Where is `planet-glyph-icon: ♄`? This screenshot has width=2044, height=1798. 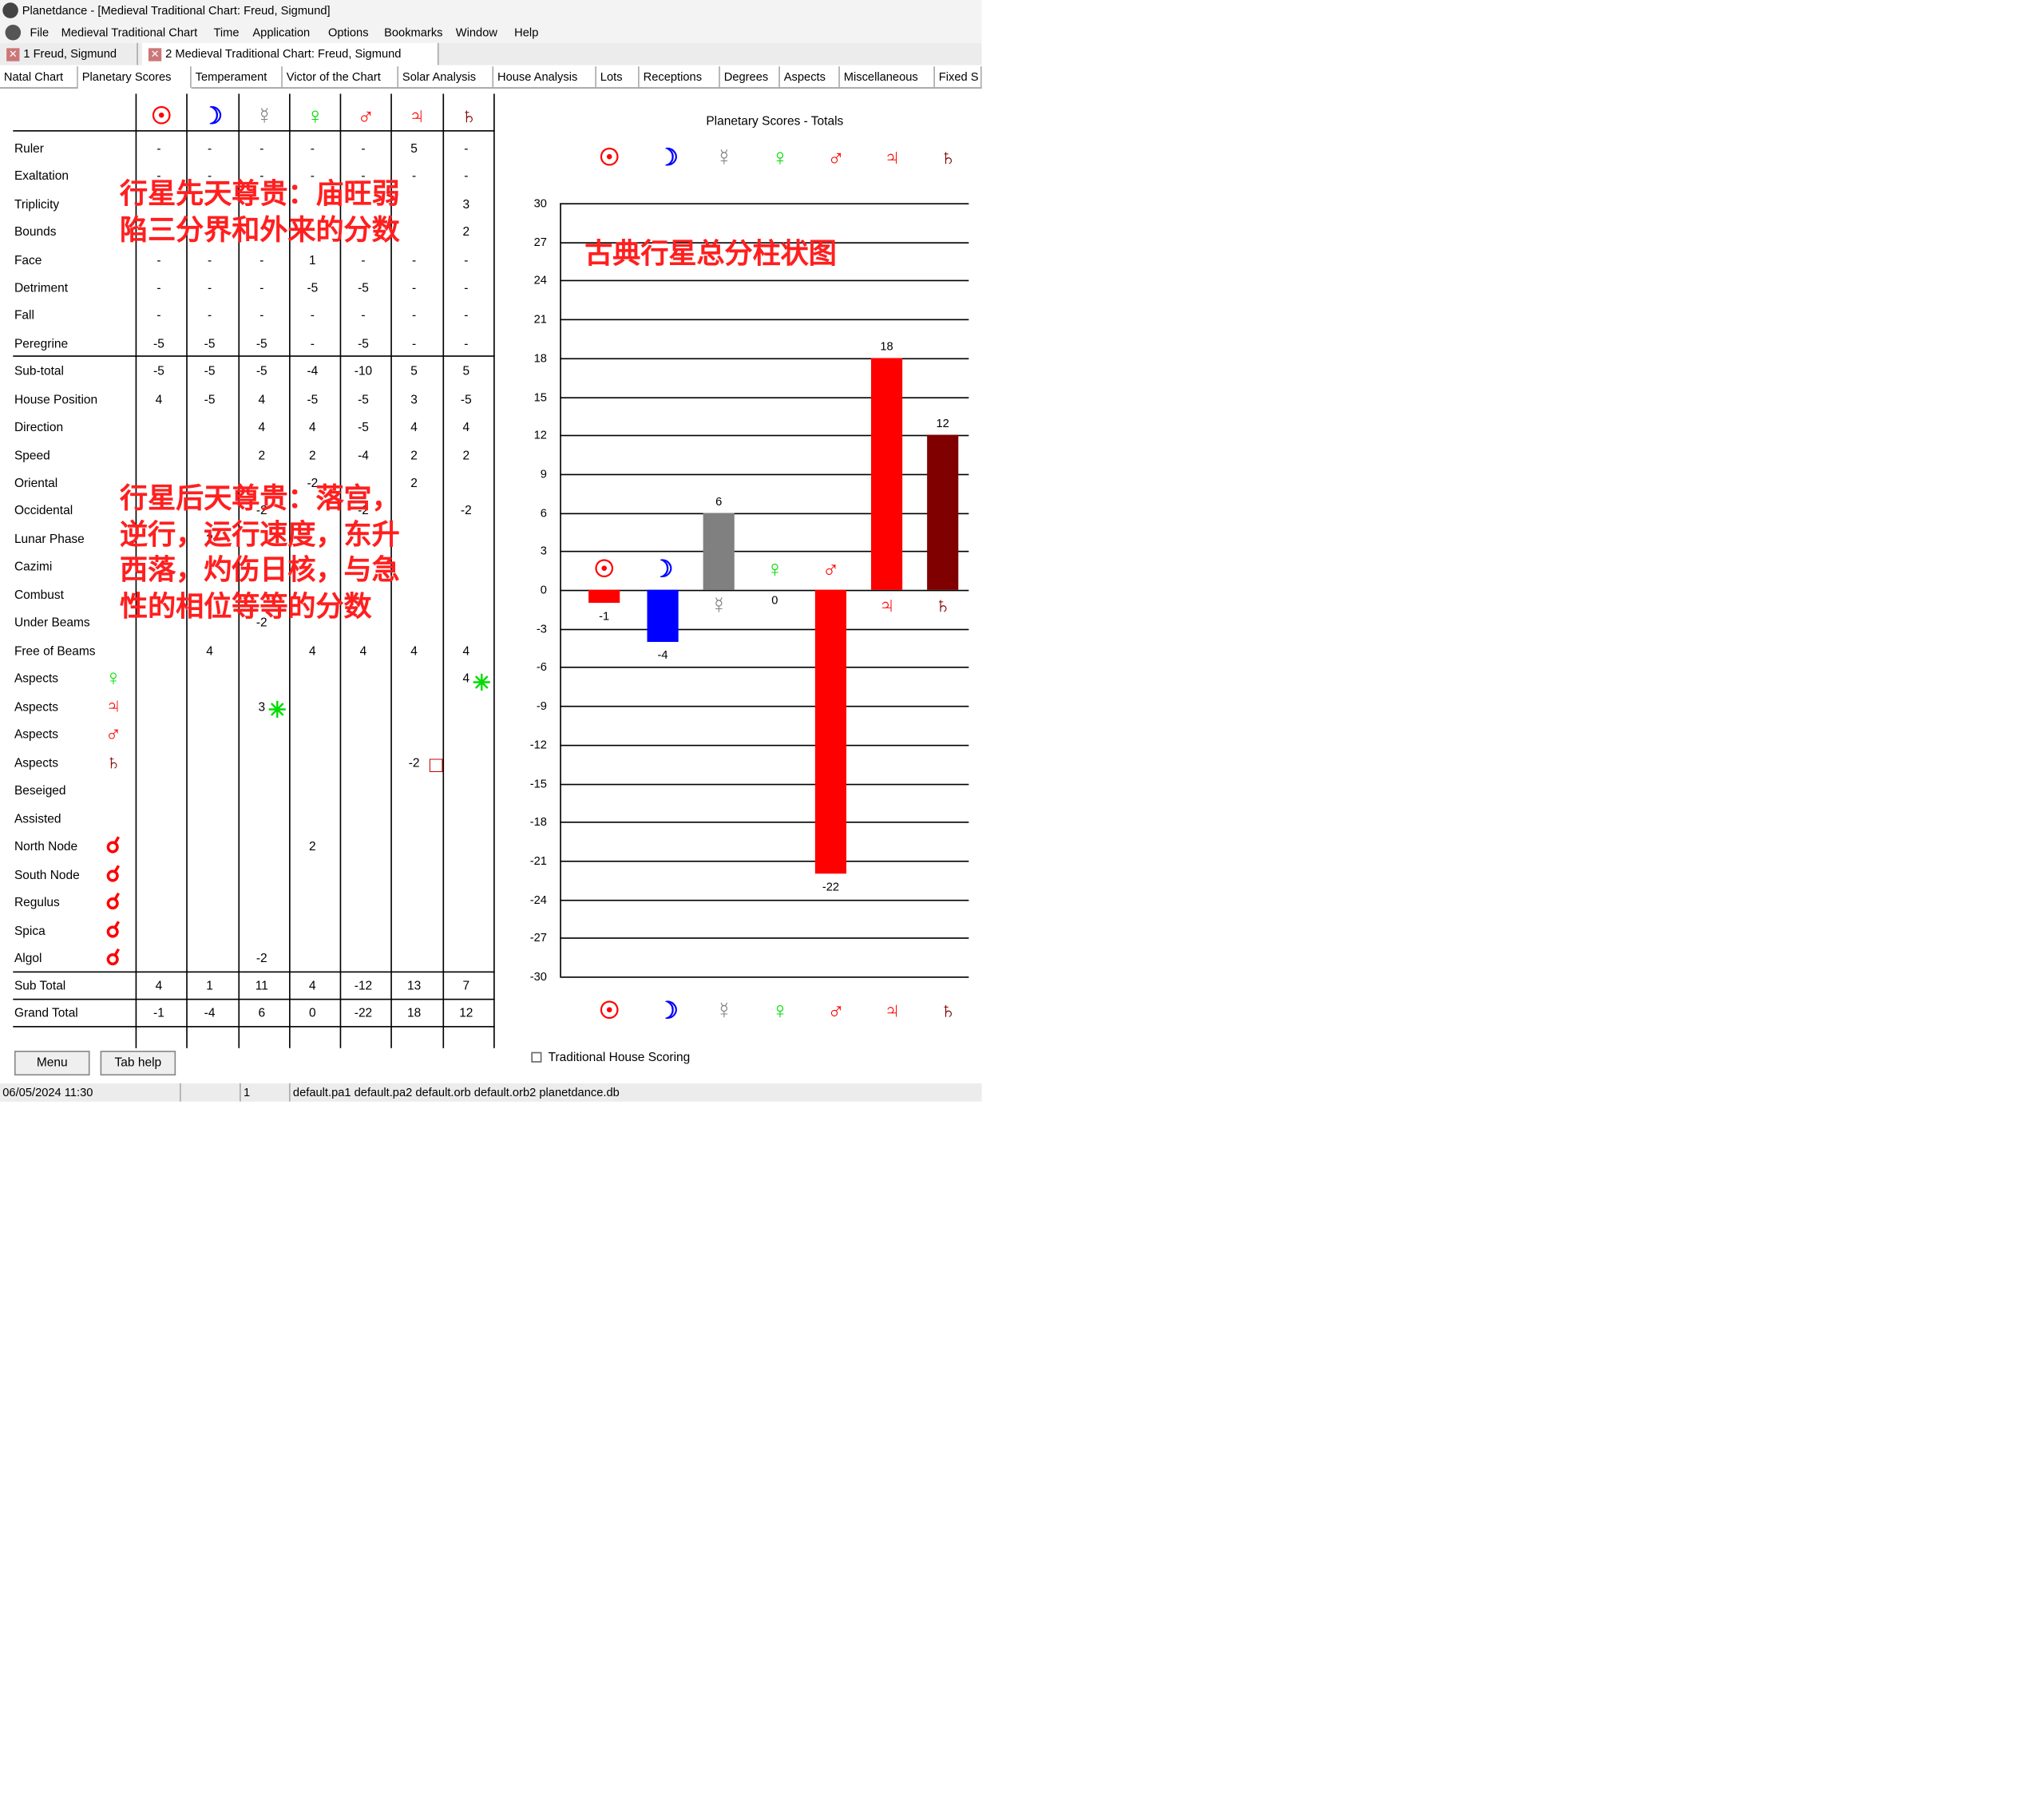 planet-glyph-icon: ♄ is located at coordinates (113, 763).